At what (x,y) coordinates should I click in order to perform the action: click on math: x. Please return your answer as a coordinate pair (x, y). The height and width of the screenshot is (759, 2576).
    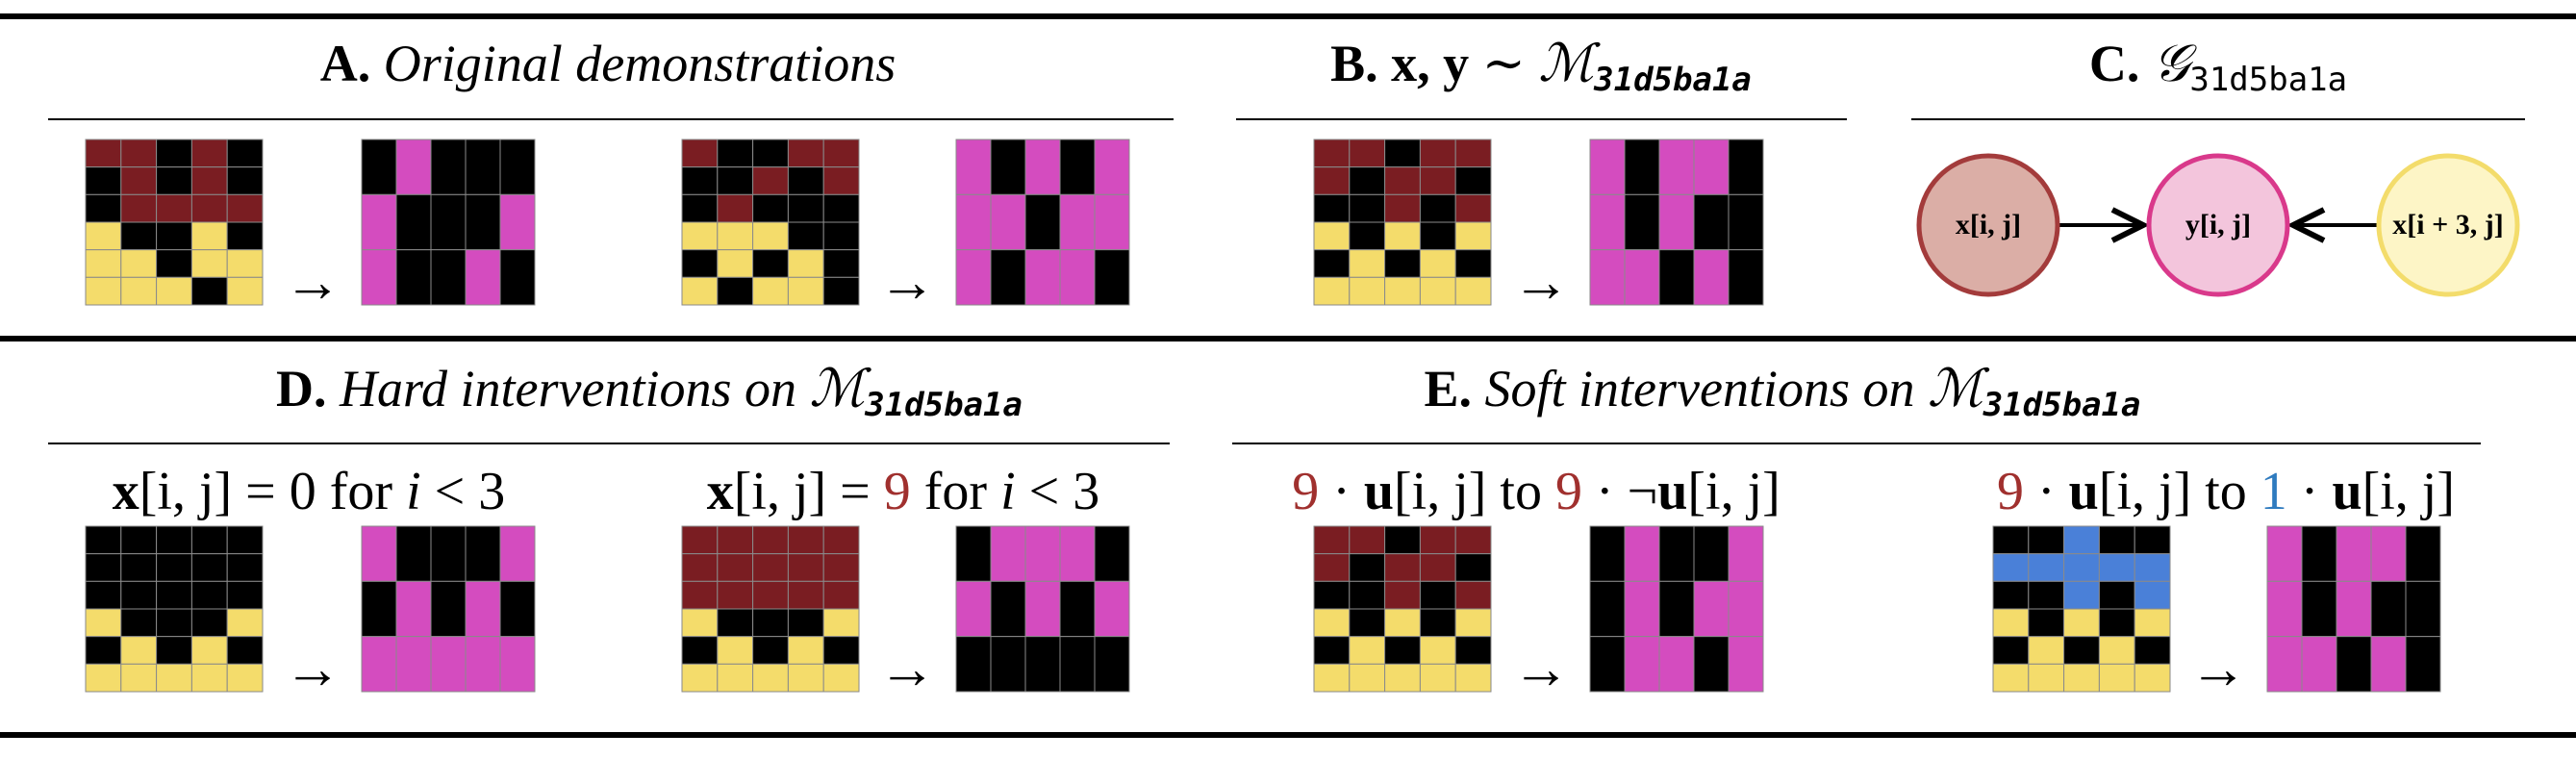
    Looking at the image, I should click on (126, 491).